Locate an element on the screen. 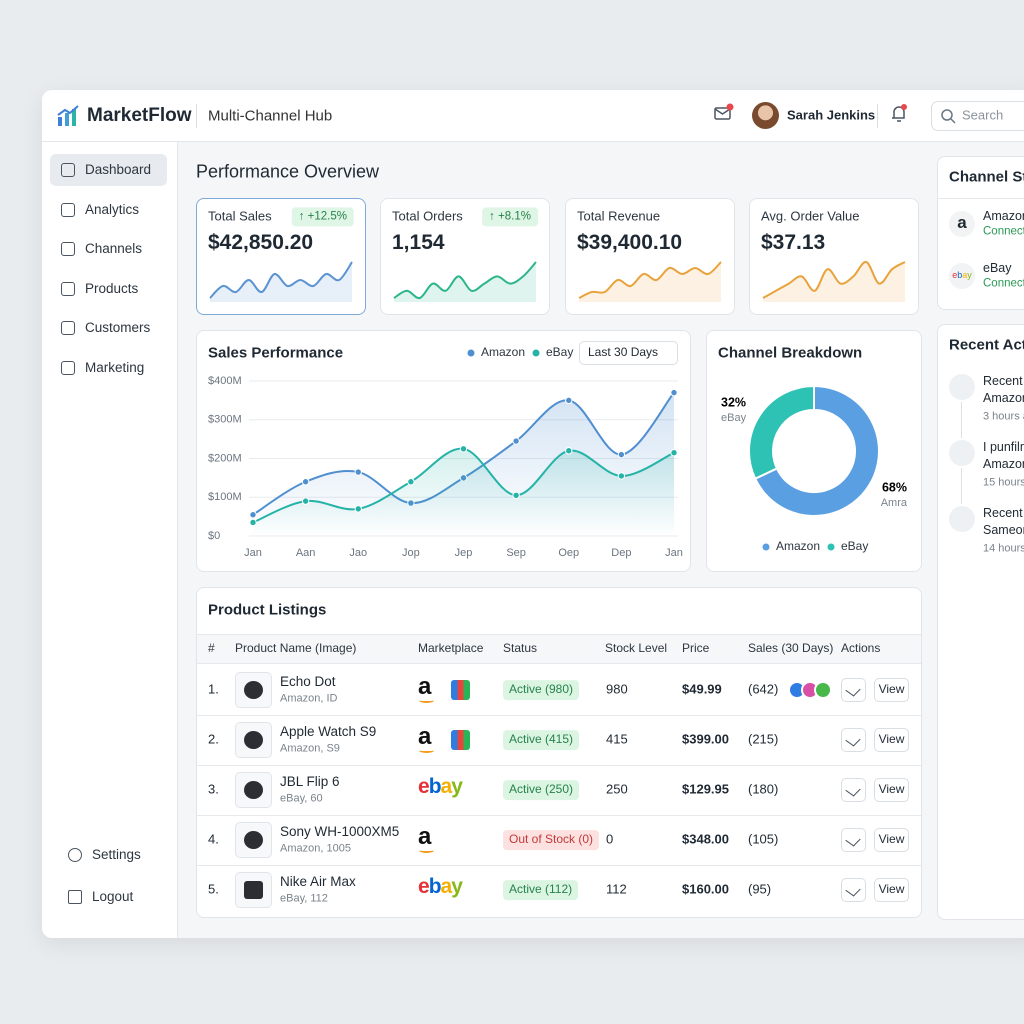 The height and width of the screenshot is (1024, 1024). row-index: 5. is located at coordinates (213, 889).